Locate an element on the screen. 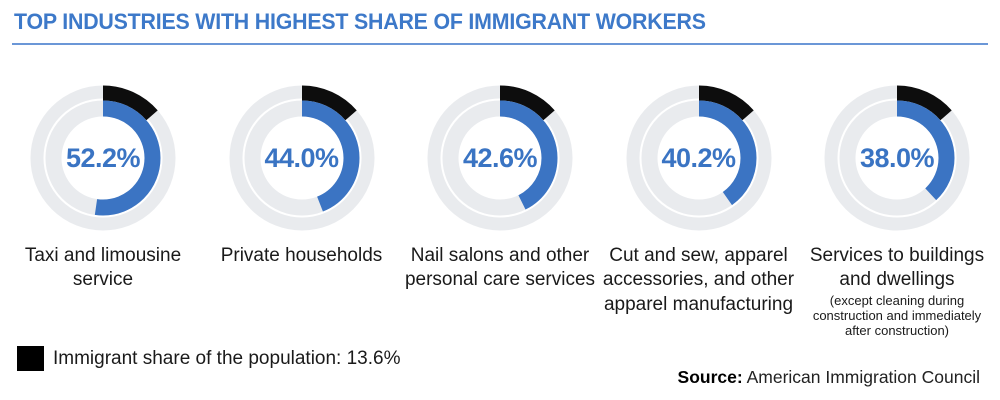 Image resolution: width=1000 pixels, height=400 pixels. donut-value: 52.2% is located at coordinates (103, 157).